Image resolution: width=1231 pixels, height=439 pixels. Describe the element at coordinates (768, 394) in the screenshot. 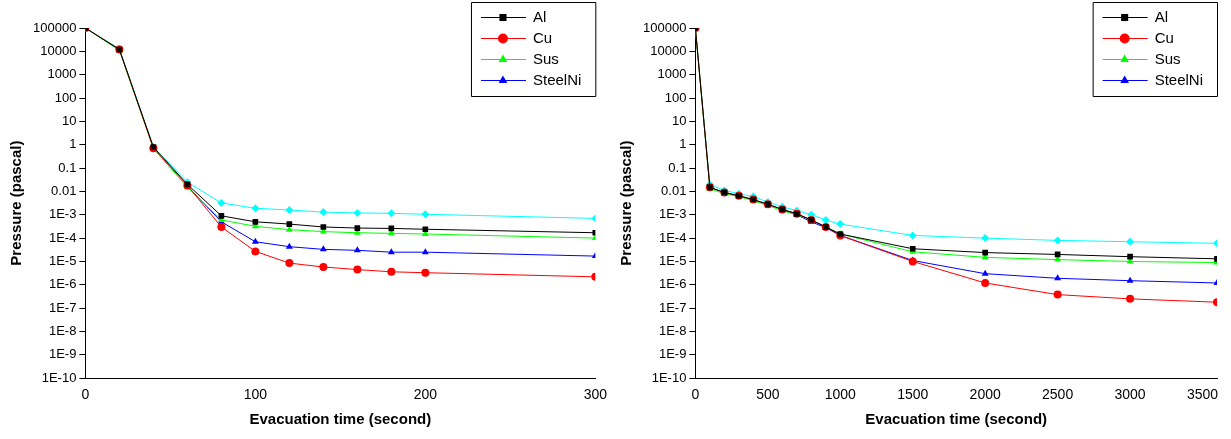

I see `x-tick-label: 500` at that location.